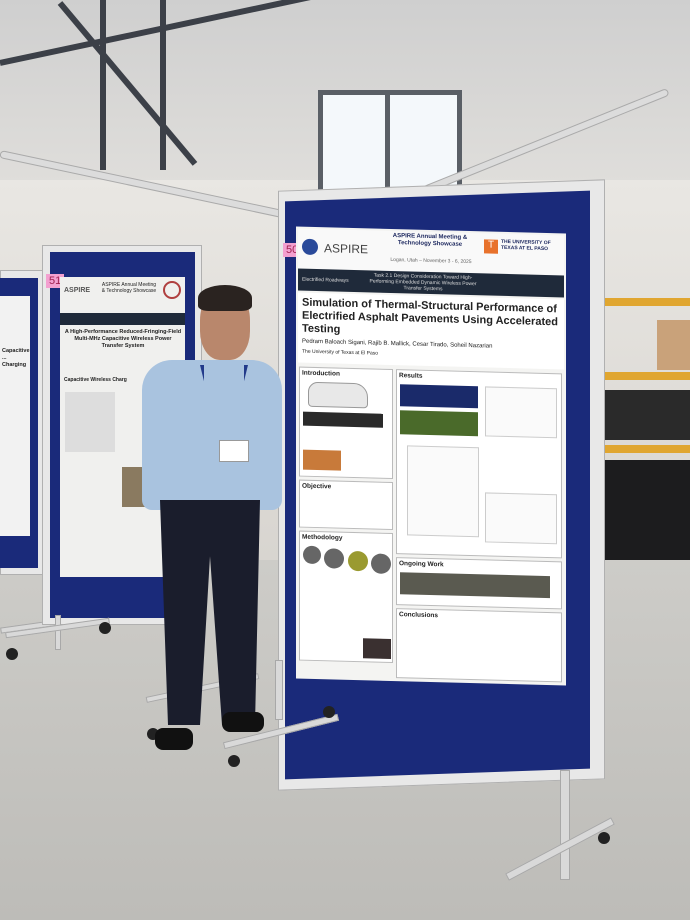  What do you see at coordinates (16, 358) in the screenshot?
I see `far-left-poster-title: Capacitive ... Charging` at bounding box center [16, 358].